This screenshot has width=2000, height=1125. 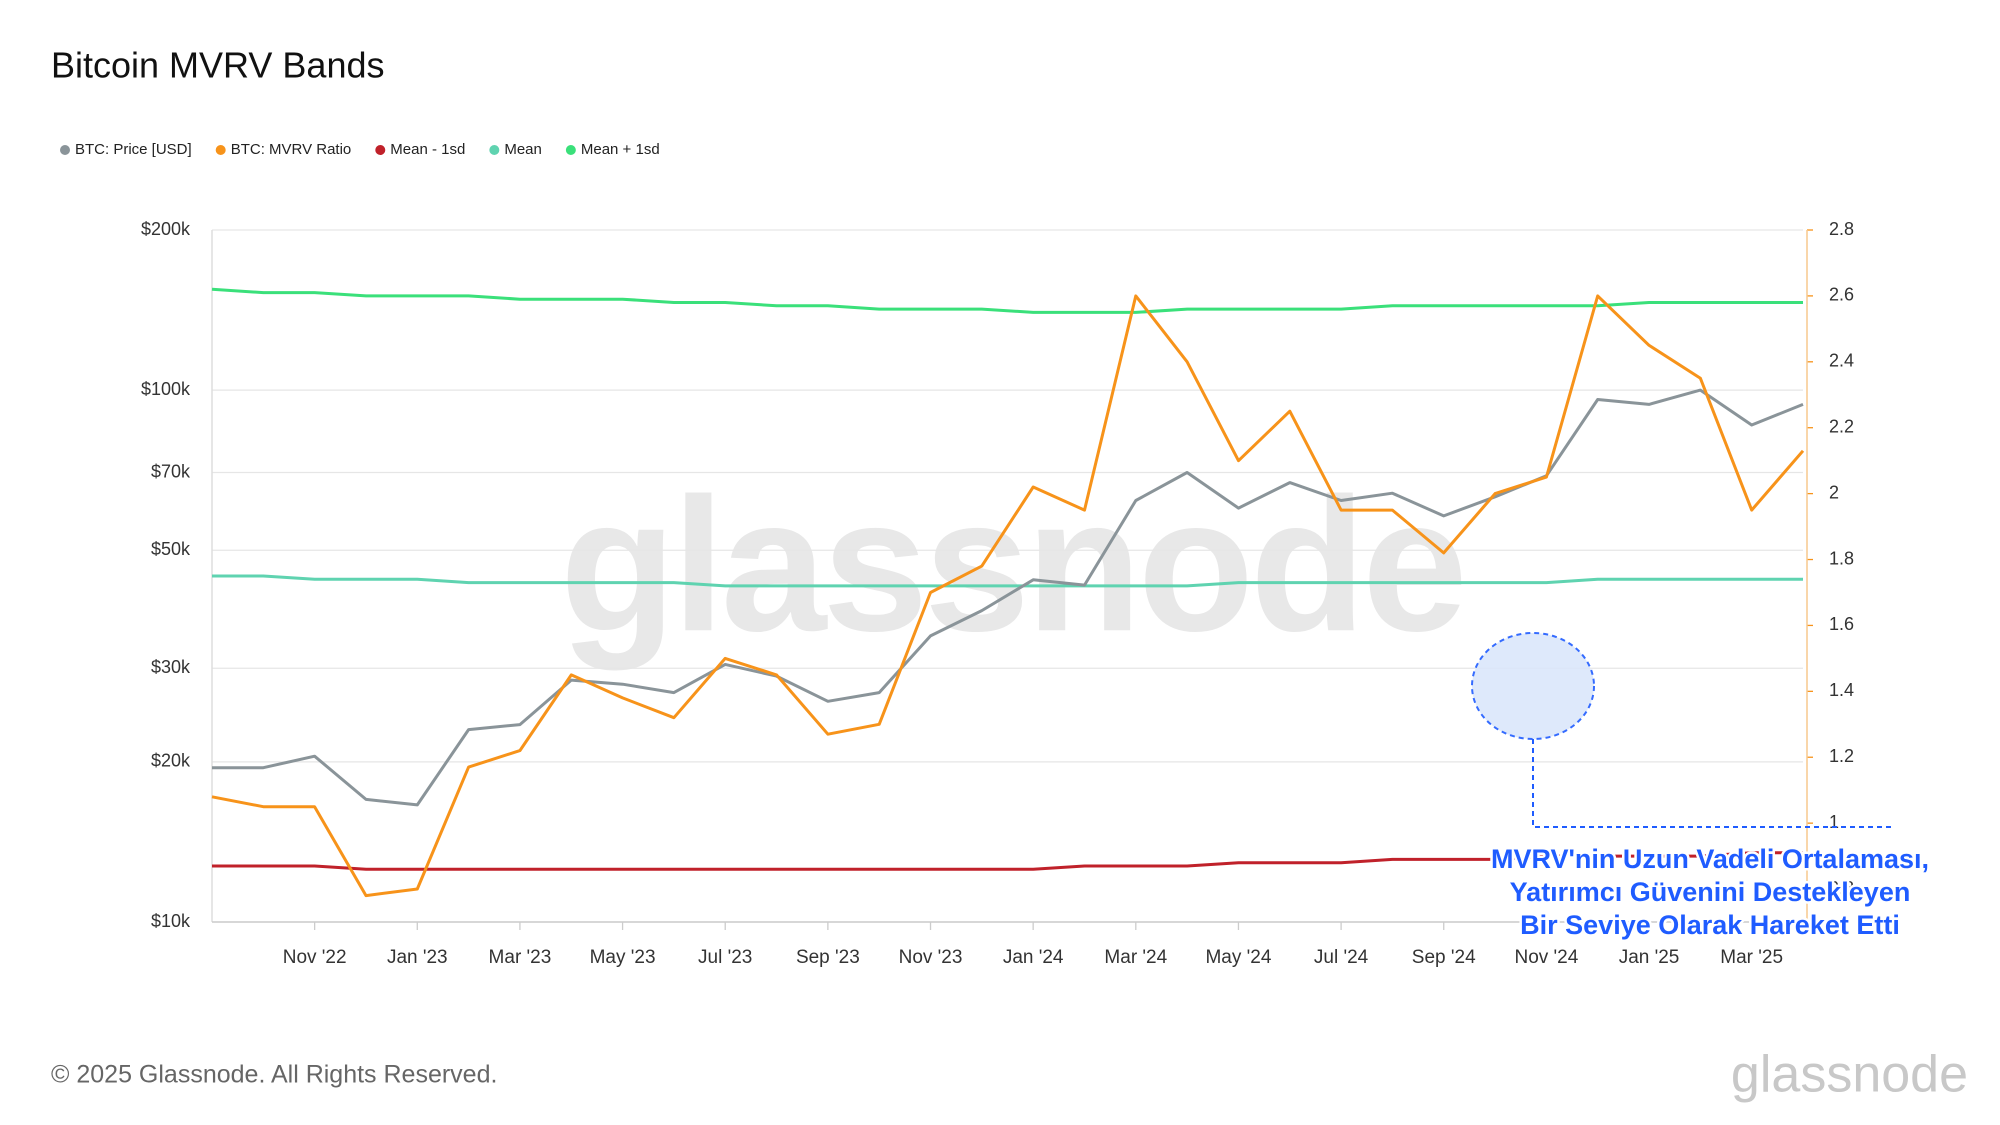 What do you see at coordinates (1841, 624) in the screenshot?
I see `y2-tick-label: 1.6` at bounding box center [1841, 624].